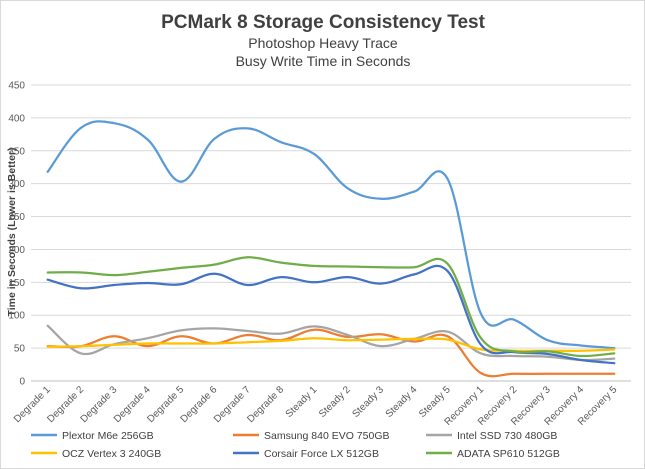  I want to click on y-tick-label: 100, so click(16, 316).